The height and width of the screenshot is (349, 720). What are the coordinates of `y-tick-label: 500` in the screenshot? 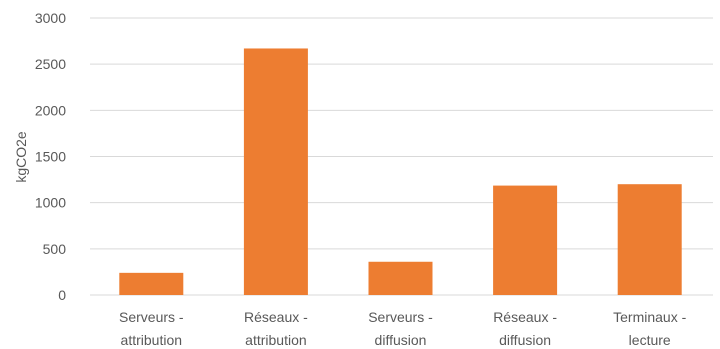 It's located at (55, 249).